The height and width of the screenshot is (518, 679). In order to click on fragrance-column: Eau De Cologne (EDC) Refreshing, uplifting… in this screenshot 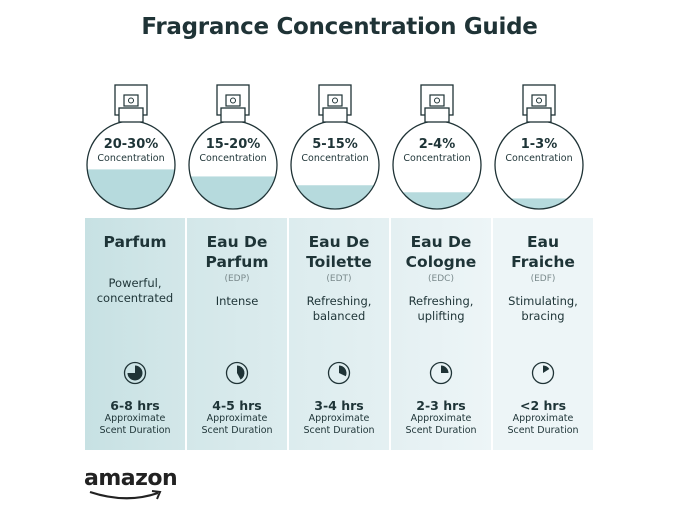, I will do `click(441, 334)`.